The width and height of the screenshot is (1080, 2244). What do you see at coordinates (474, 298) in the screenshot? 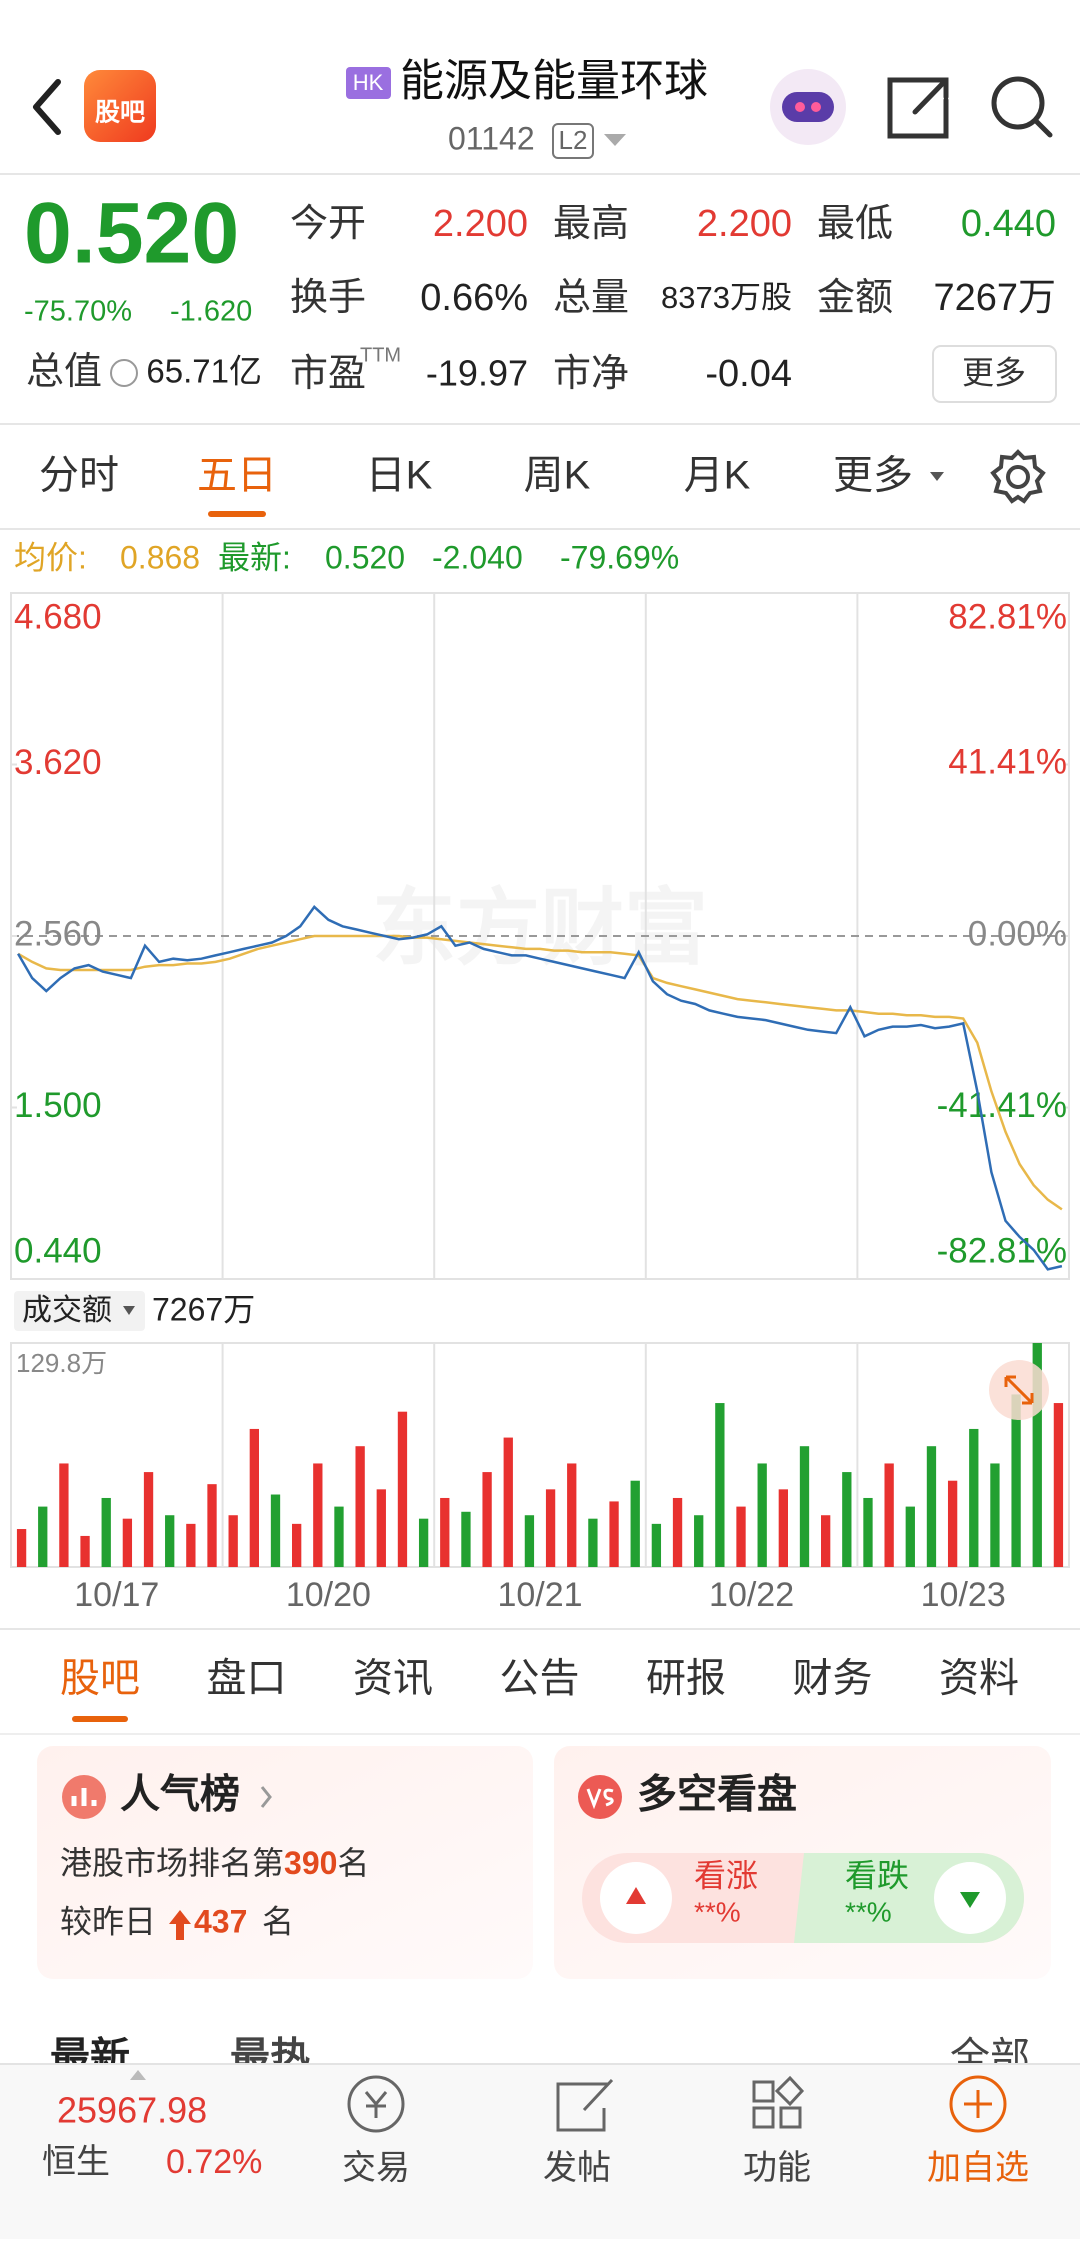
I see `field-value: 0.66%` at bounding box center [474, 298].